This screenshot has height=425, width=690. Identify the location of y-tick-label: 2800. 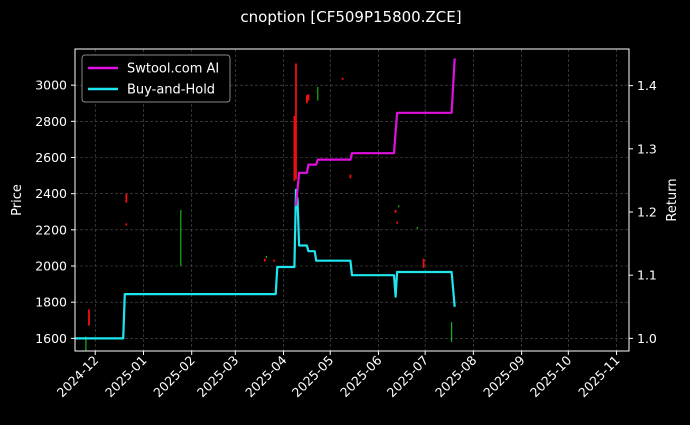
(51, 121).